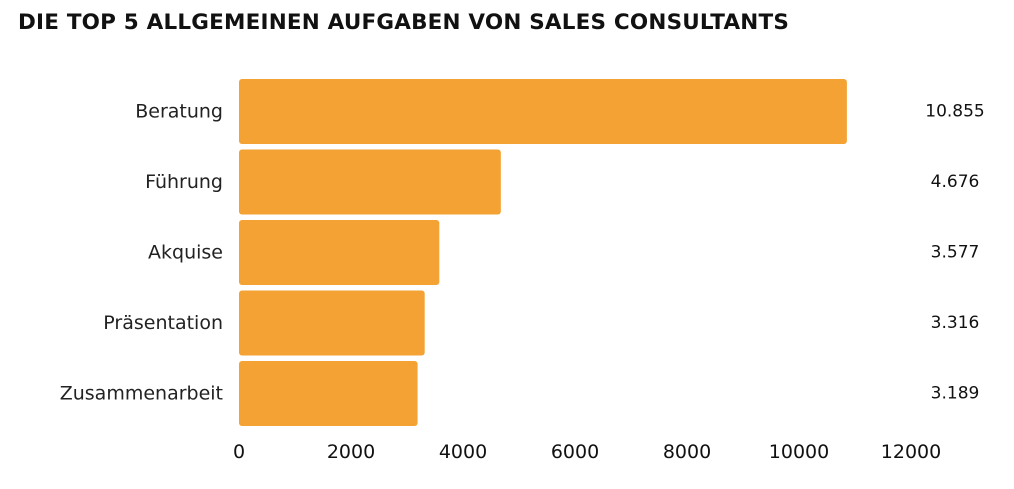 The image size is (1014, 489). Describe the element at coordinates (163, 323) in the screenshot. I see `category-label-prasentation: Präsentation` at that location.